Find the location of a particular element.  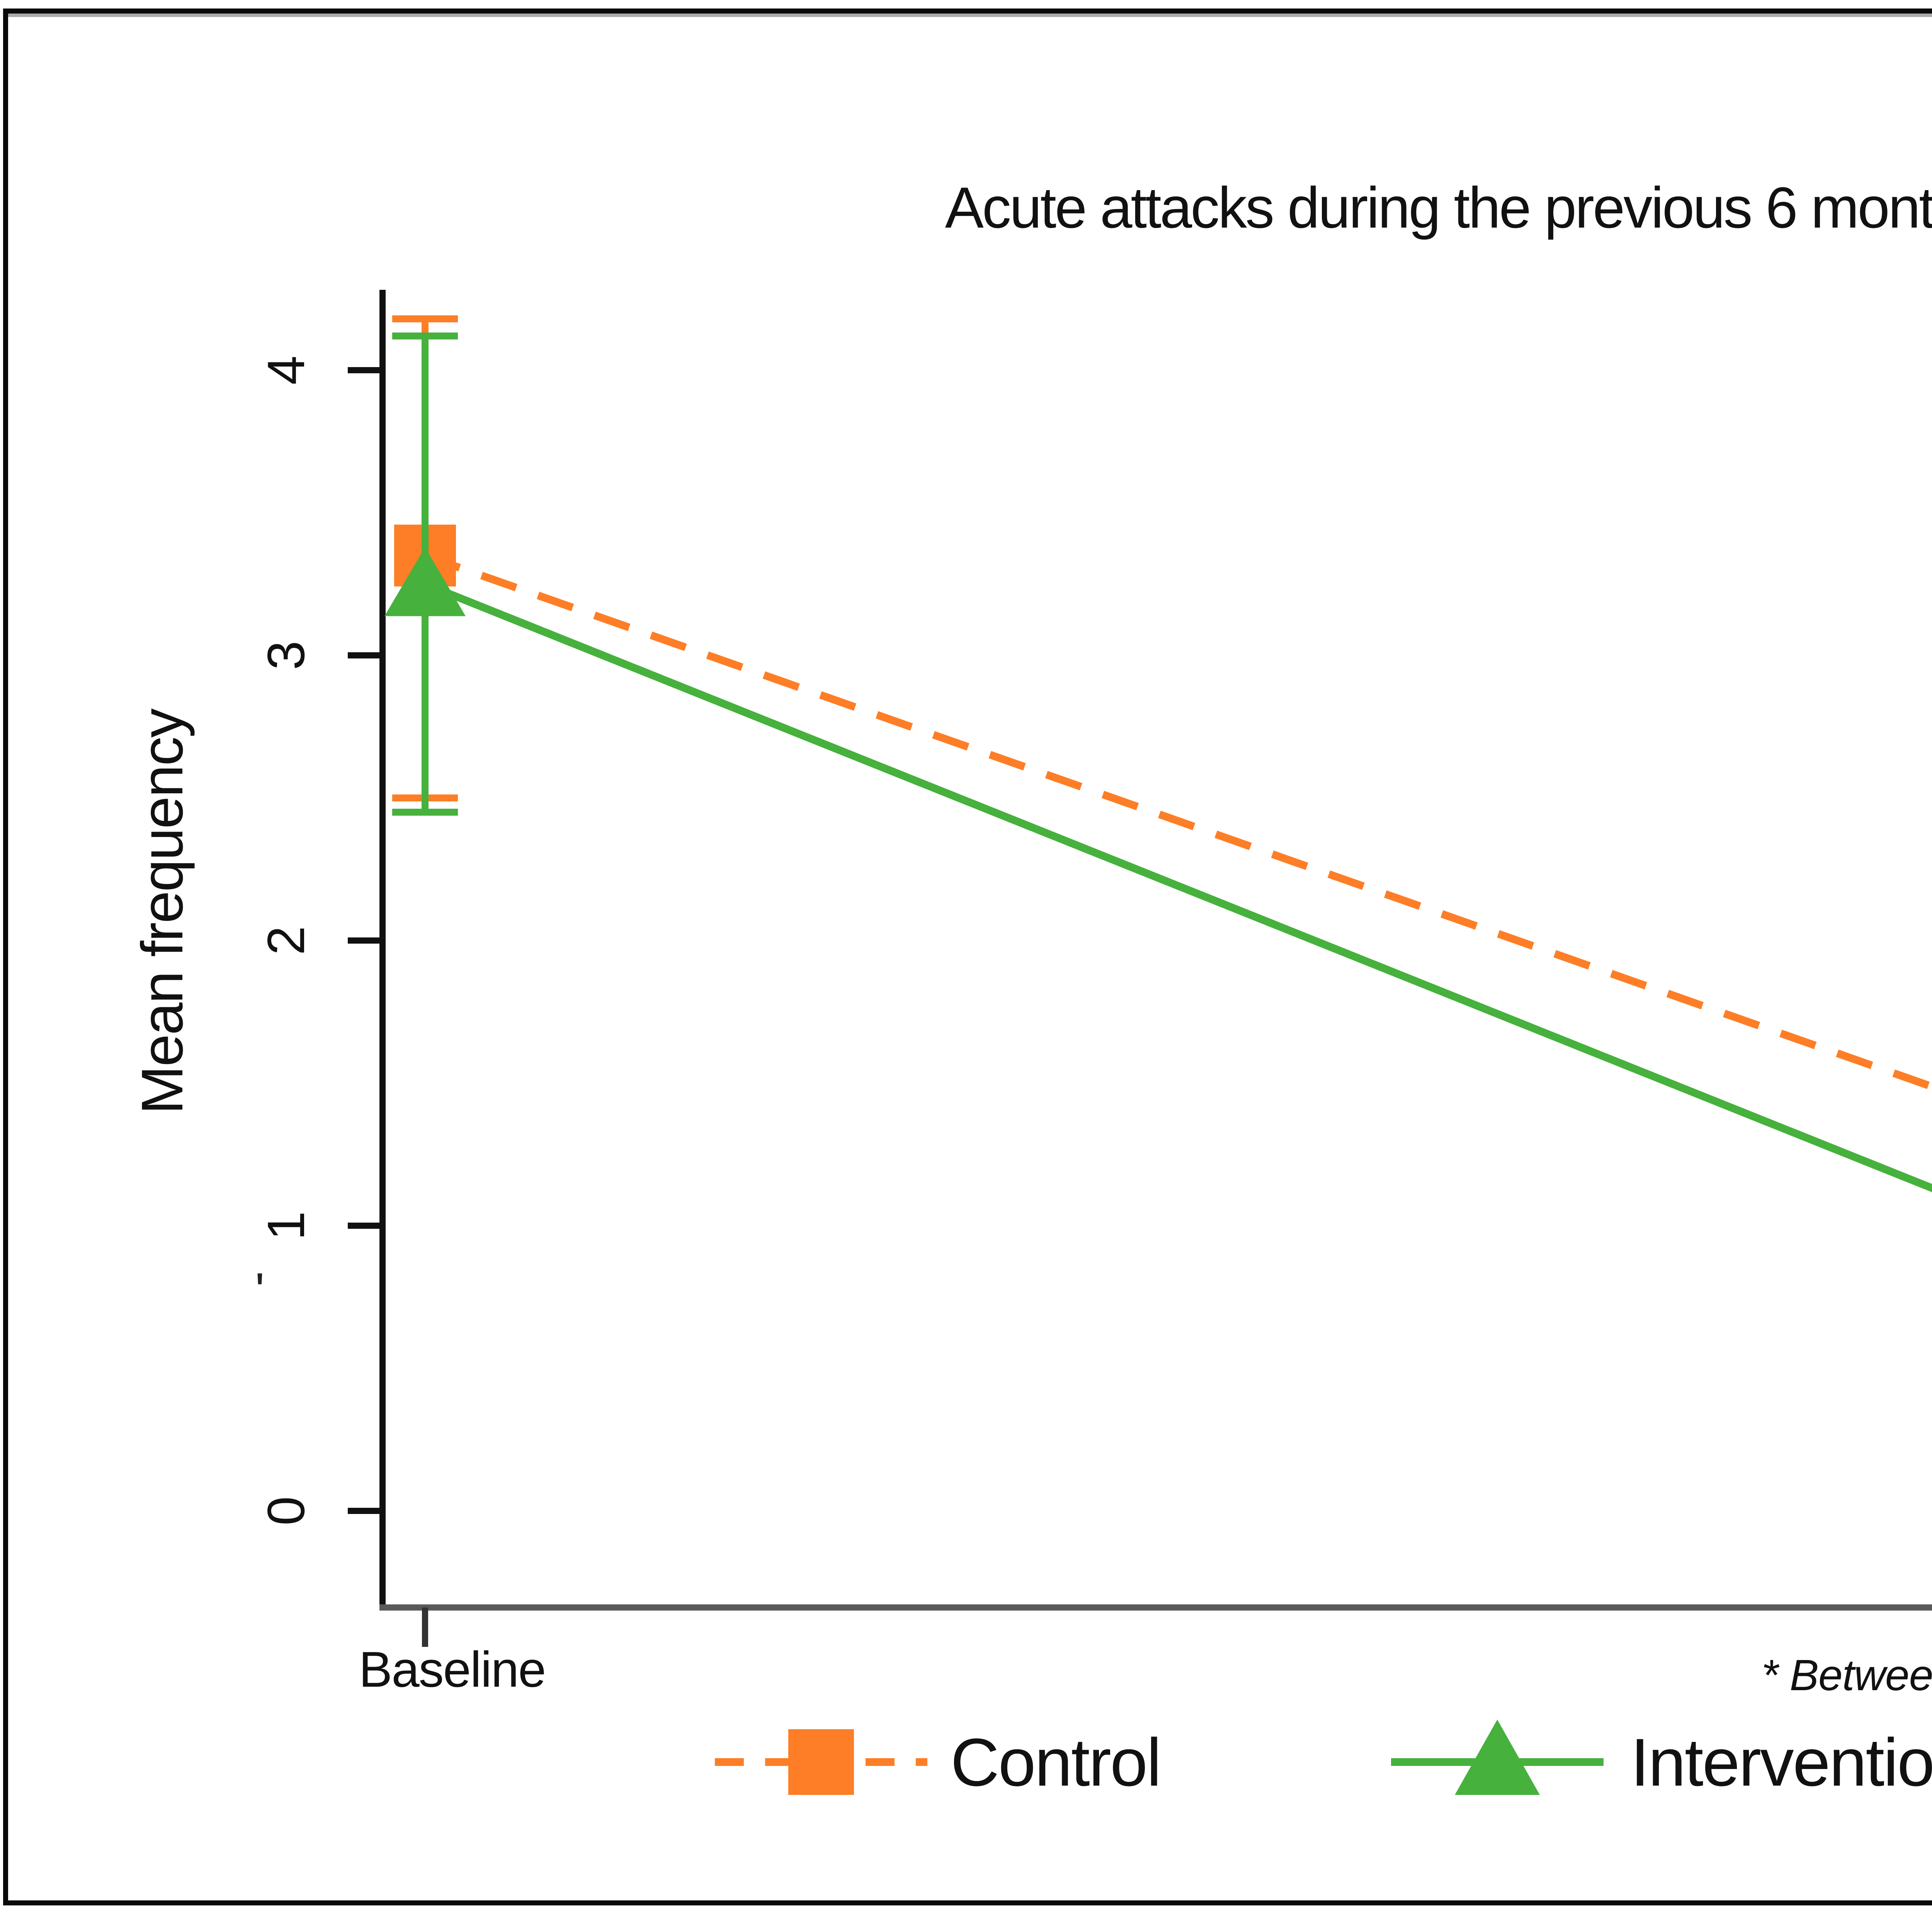

legend-intervention-triangle-marker is located at coordinates (1497, 1758).